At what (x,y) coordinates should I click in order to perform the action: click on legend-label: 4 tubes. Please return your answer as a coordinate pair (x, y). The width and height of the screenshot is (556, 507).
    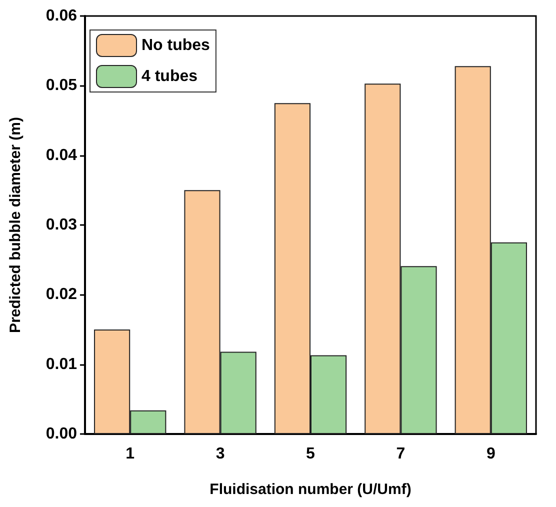
    Looking at the image, I should click on (170, 76).